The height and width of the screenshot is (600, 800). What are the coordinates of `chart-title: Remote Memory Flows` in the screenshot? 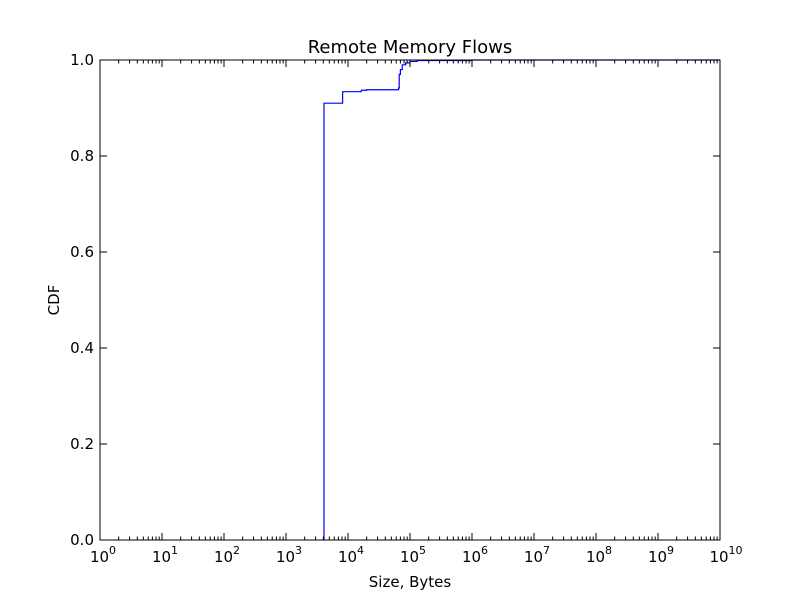 It's located at (410, 47).